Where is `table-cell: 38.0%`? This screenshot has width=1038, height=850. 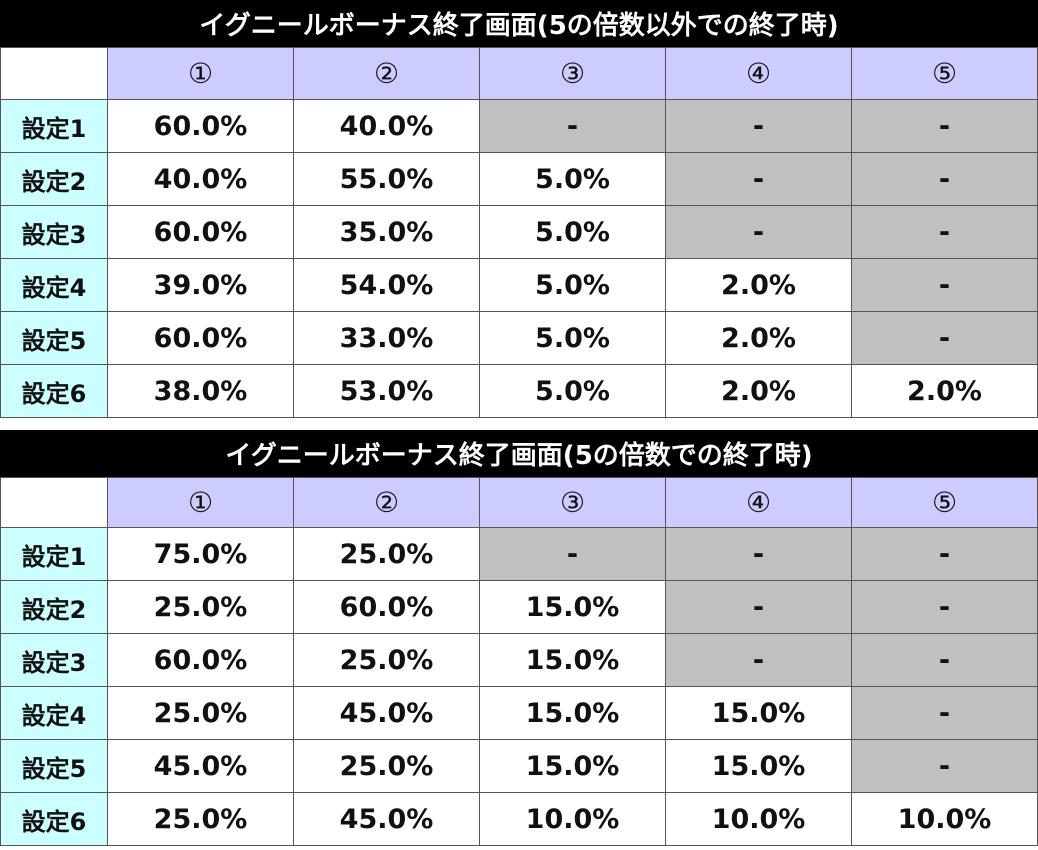 table-cell: 38.0% is located at coordinates (200, 391).